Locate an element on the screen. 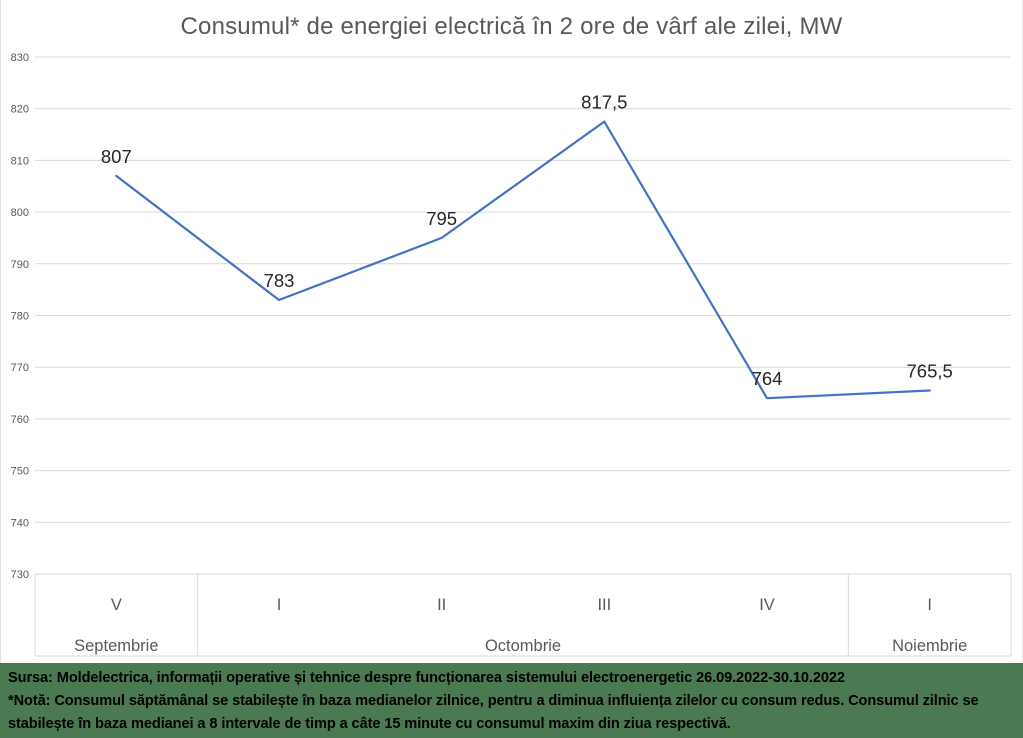 The width and height of the screenshot is (1023, 738). y-tick-label: 740 is located at coordinates (20, 523).